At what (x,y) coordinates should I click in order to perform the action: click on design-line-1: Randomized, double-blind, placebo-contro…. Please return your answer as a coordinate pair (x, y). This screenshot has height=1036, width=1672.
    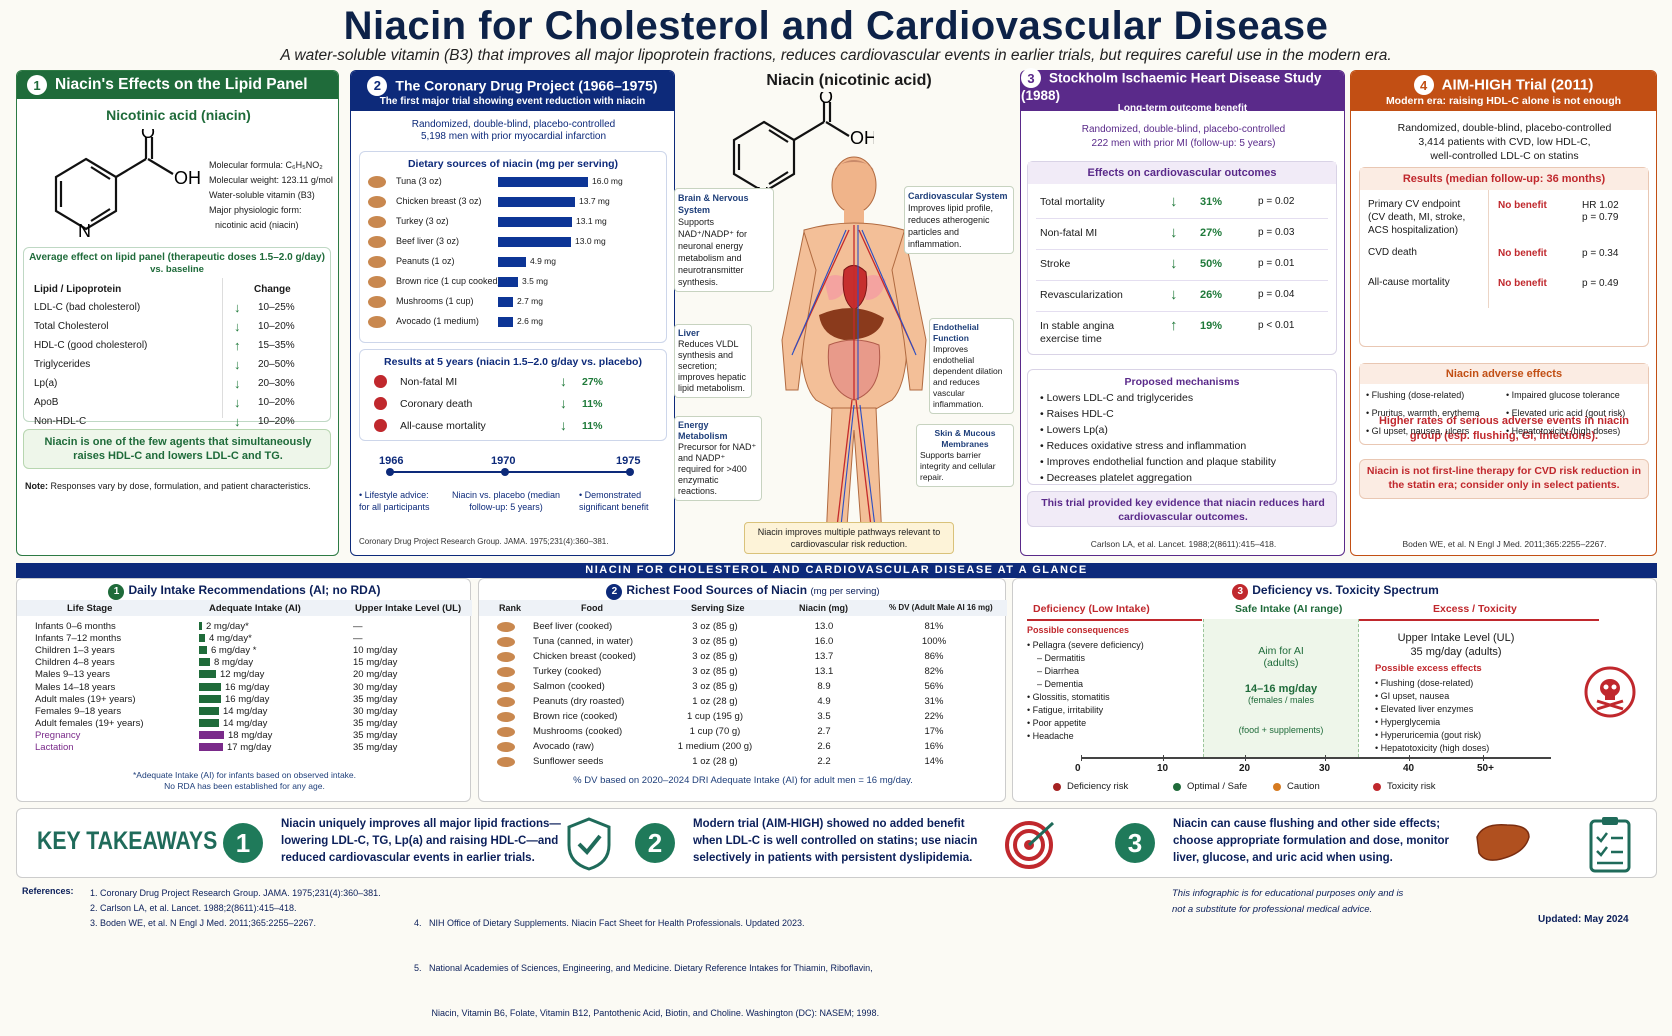
    Looking at the image, I should click on (513, 124).